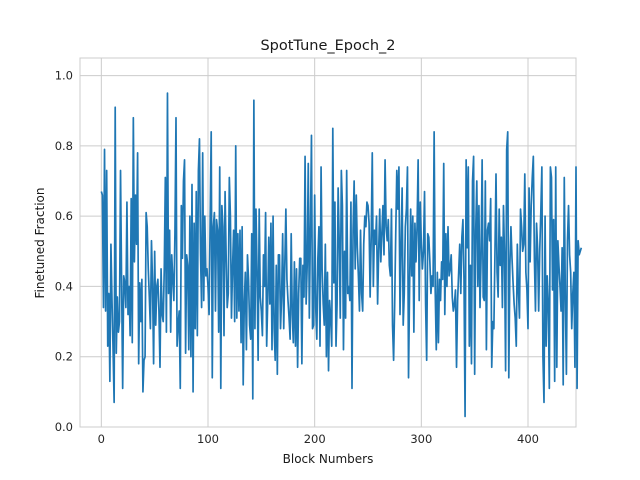 This screenshot has height=480, width=640. I want to click on x-tick-label: 400, so click(528, 439).